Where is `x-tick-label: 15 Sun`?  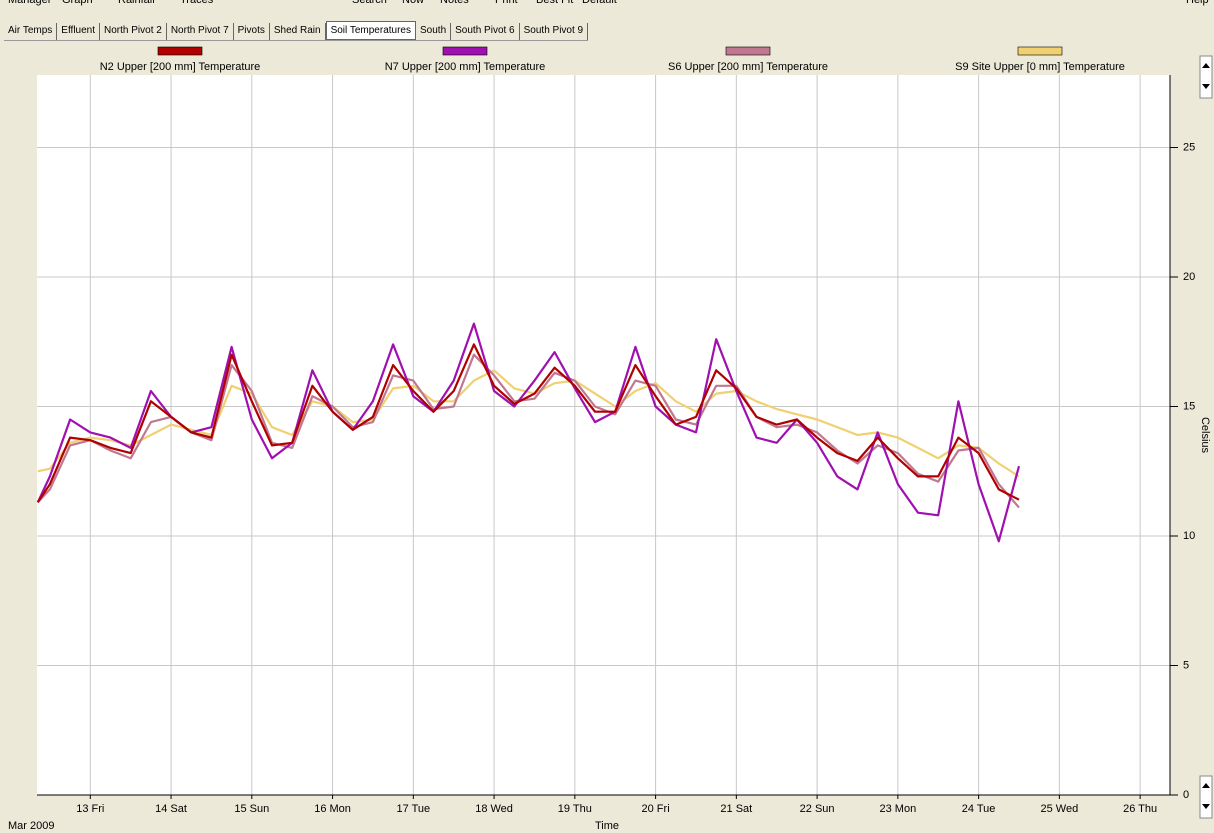
x-tick-label: 15 Sun is located at coordinates (251, 809).